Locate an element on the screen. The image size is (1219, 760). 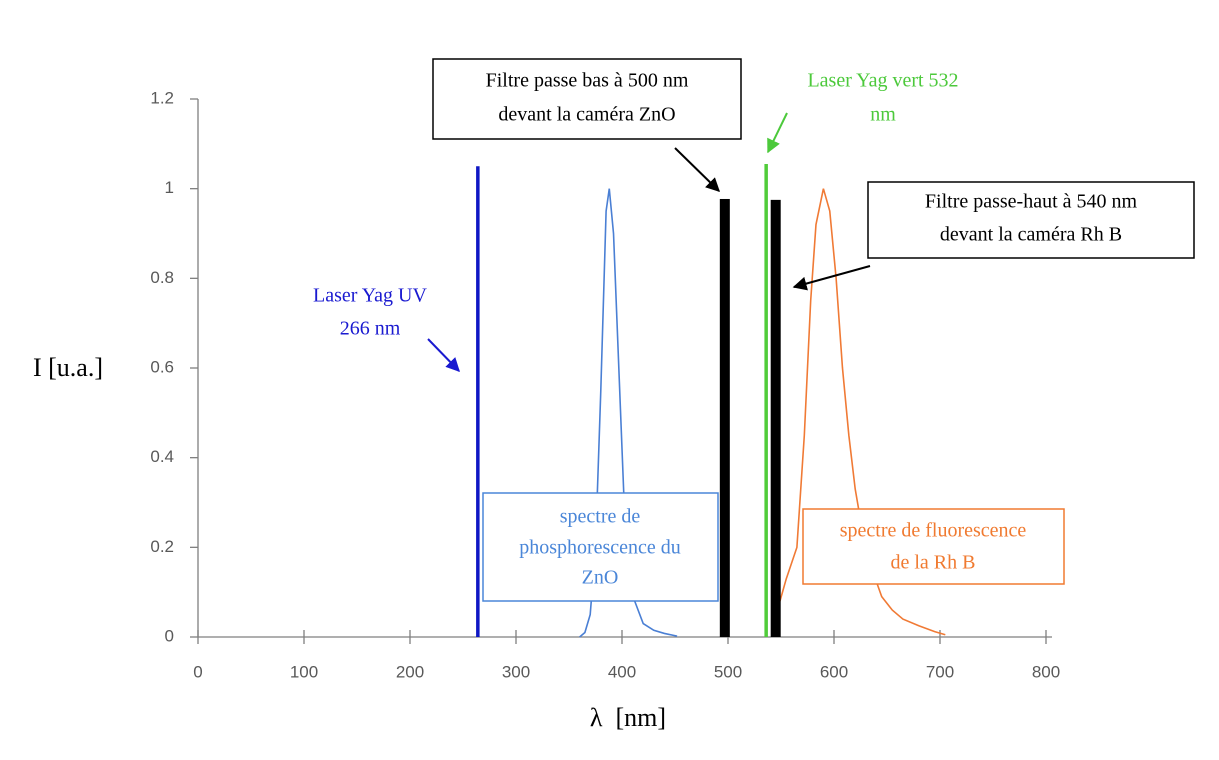
y-tick-label: 0.2 is located at coordinates (162, 546).